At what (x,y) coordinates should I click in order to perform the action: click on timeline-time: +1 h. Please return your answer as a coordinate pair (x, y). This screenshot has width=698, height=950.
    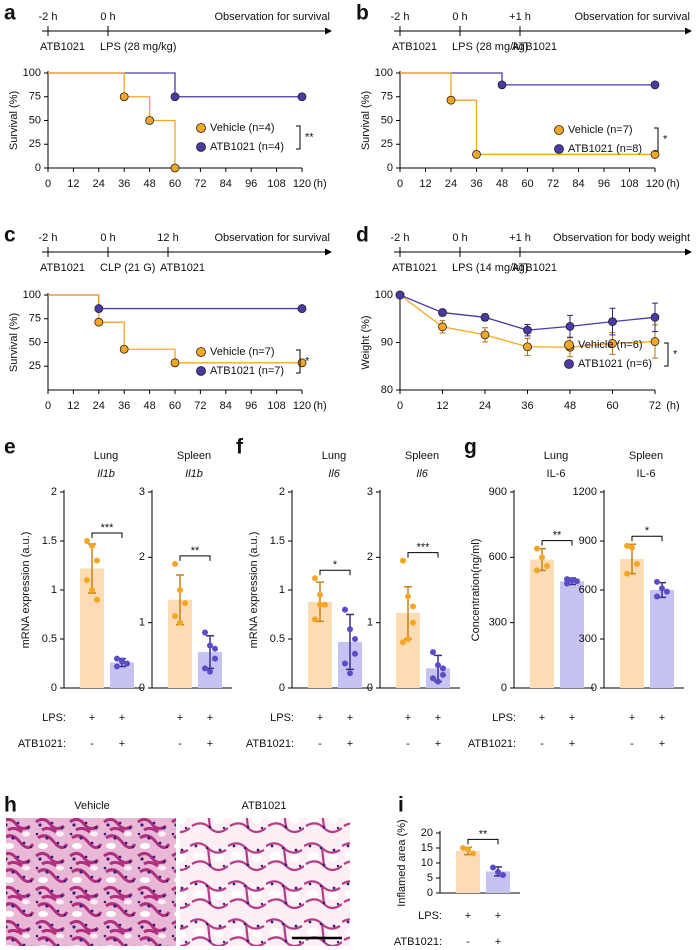
    Looking at the image, I should click on (520, 17).